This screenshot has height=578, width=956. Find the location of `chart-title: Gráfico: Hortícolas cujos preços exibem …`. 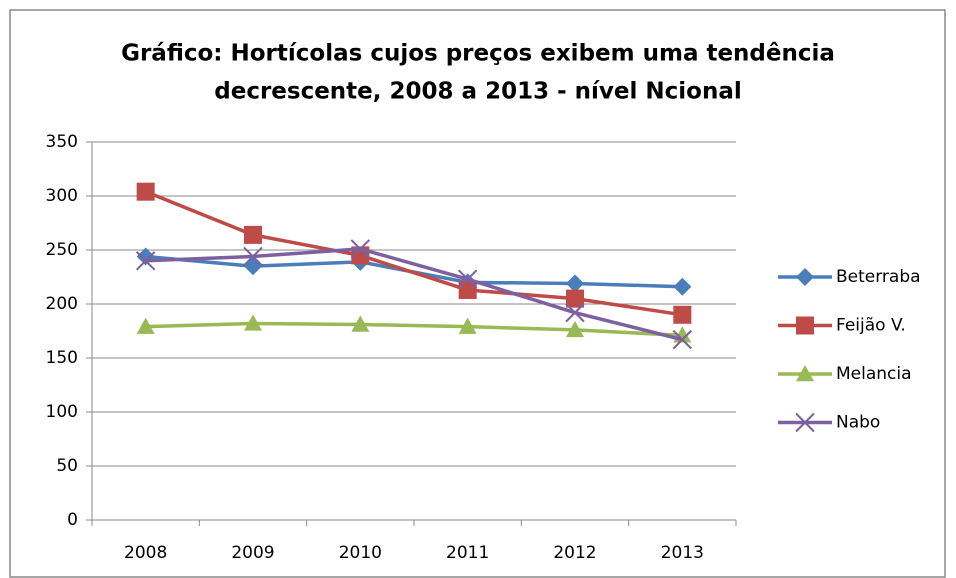

chart-title: Gráfico: Hortícolas cujos preços exibem … is located at coordinates (478, 54).